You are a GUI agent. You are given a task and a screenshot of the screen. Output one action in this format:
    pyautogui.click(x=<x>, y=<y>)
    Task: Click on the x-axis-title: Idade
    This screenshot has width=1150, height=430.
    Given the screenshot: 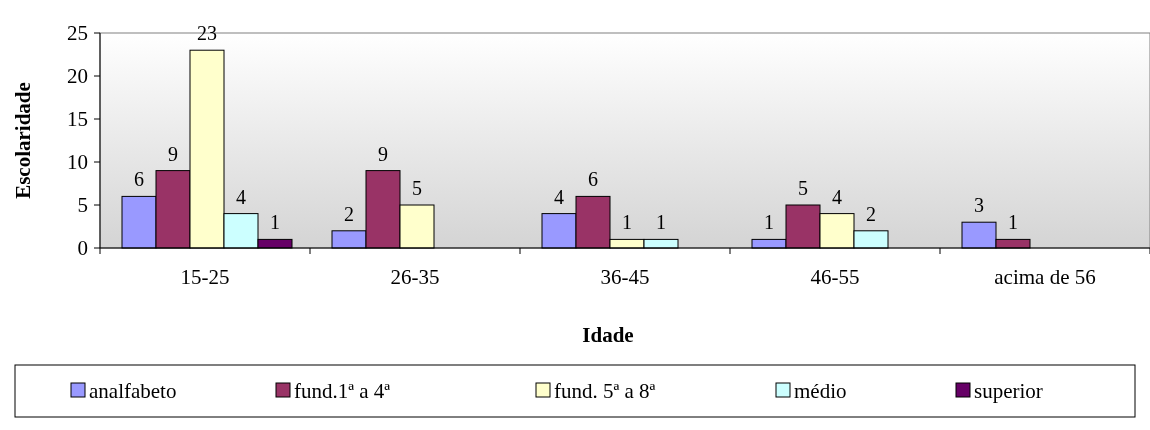 What is the action you would take?
    pyautogui.click(x=608, y=335)
    